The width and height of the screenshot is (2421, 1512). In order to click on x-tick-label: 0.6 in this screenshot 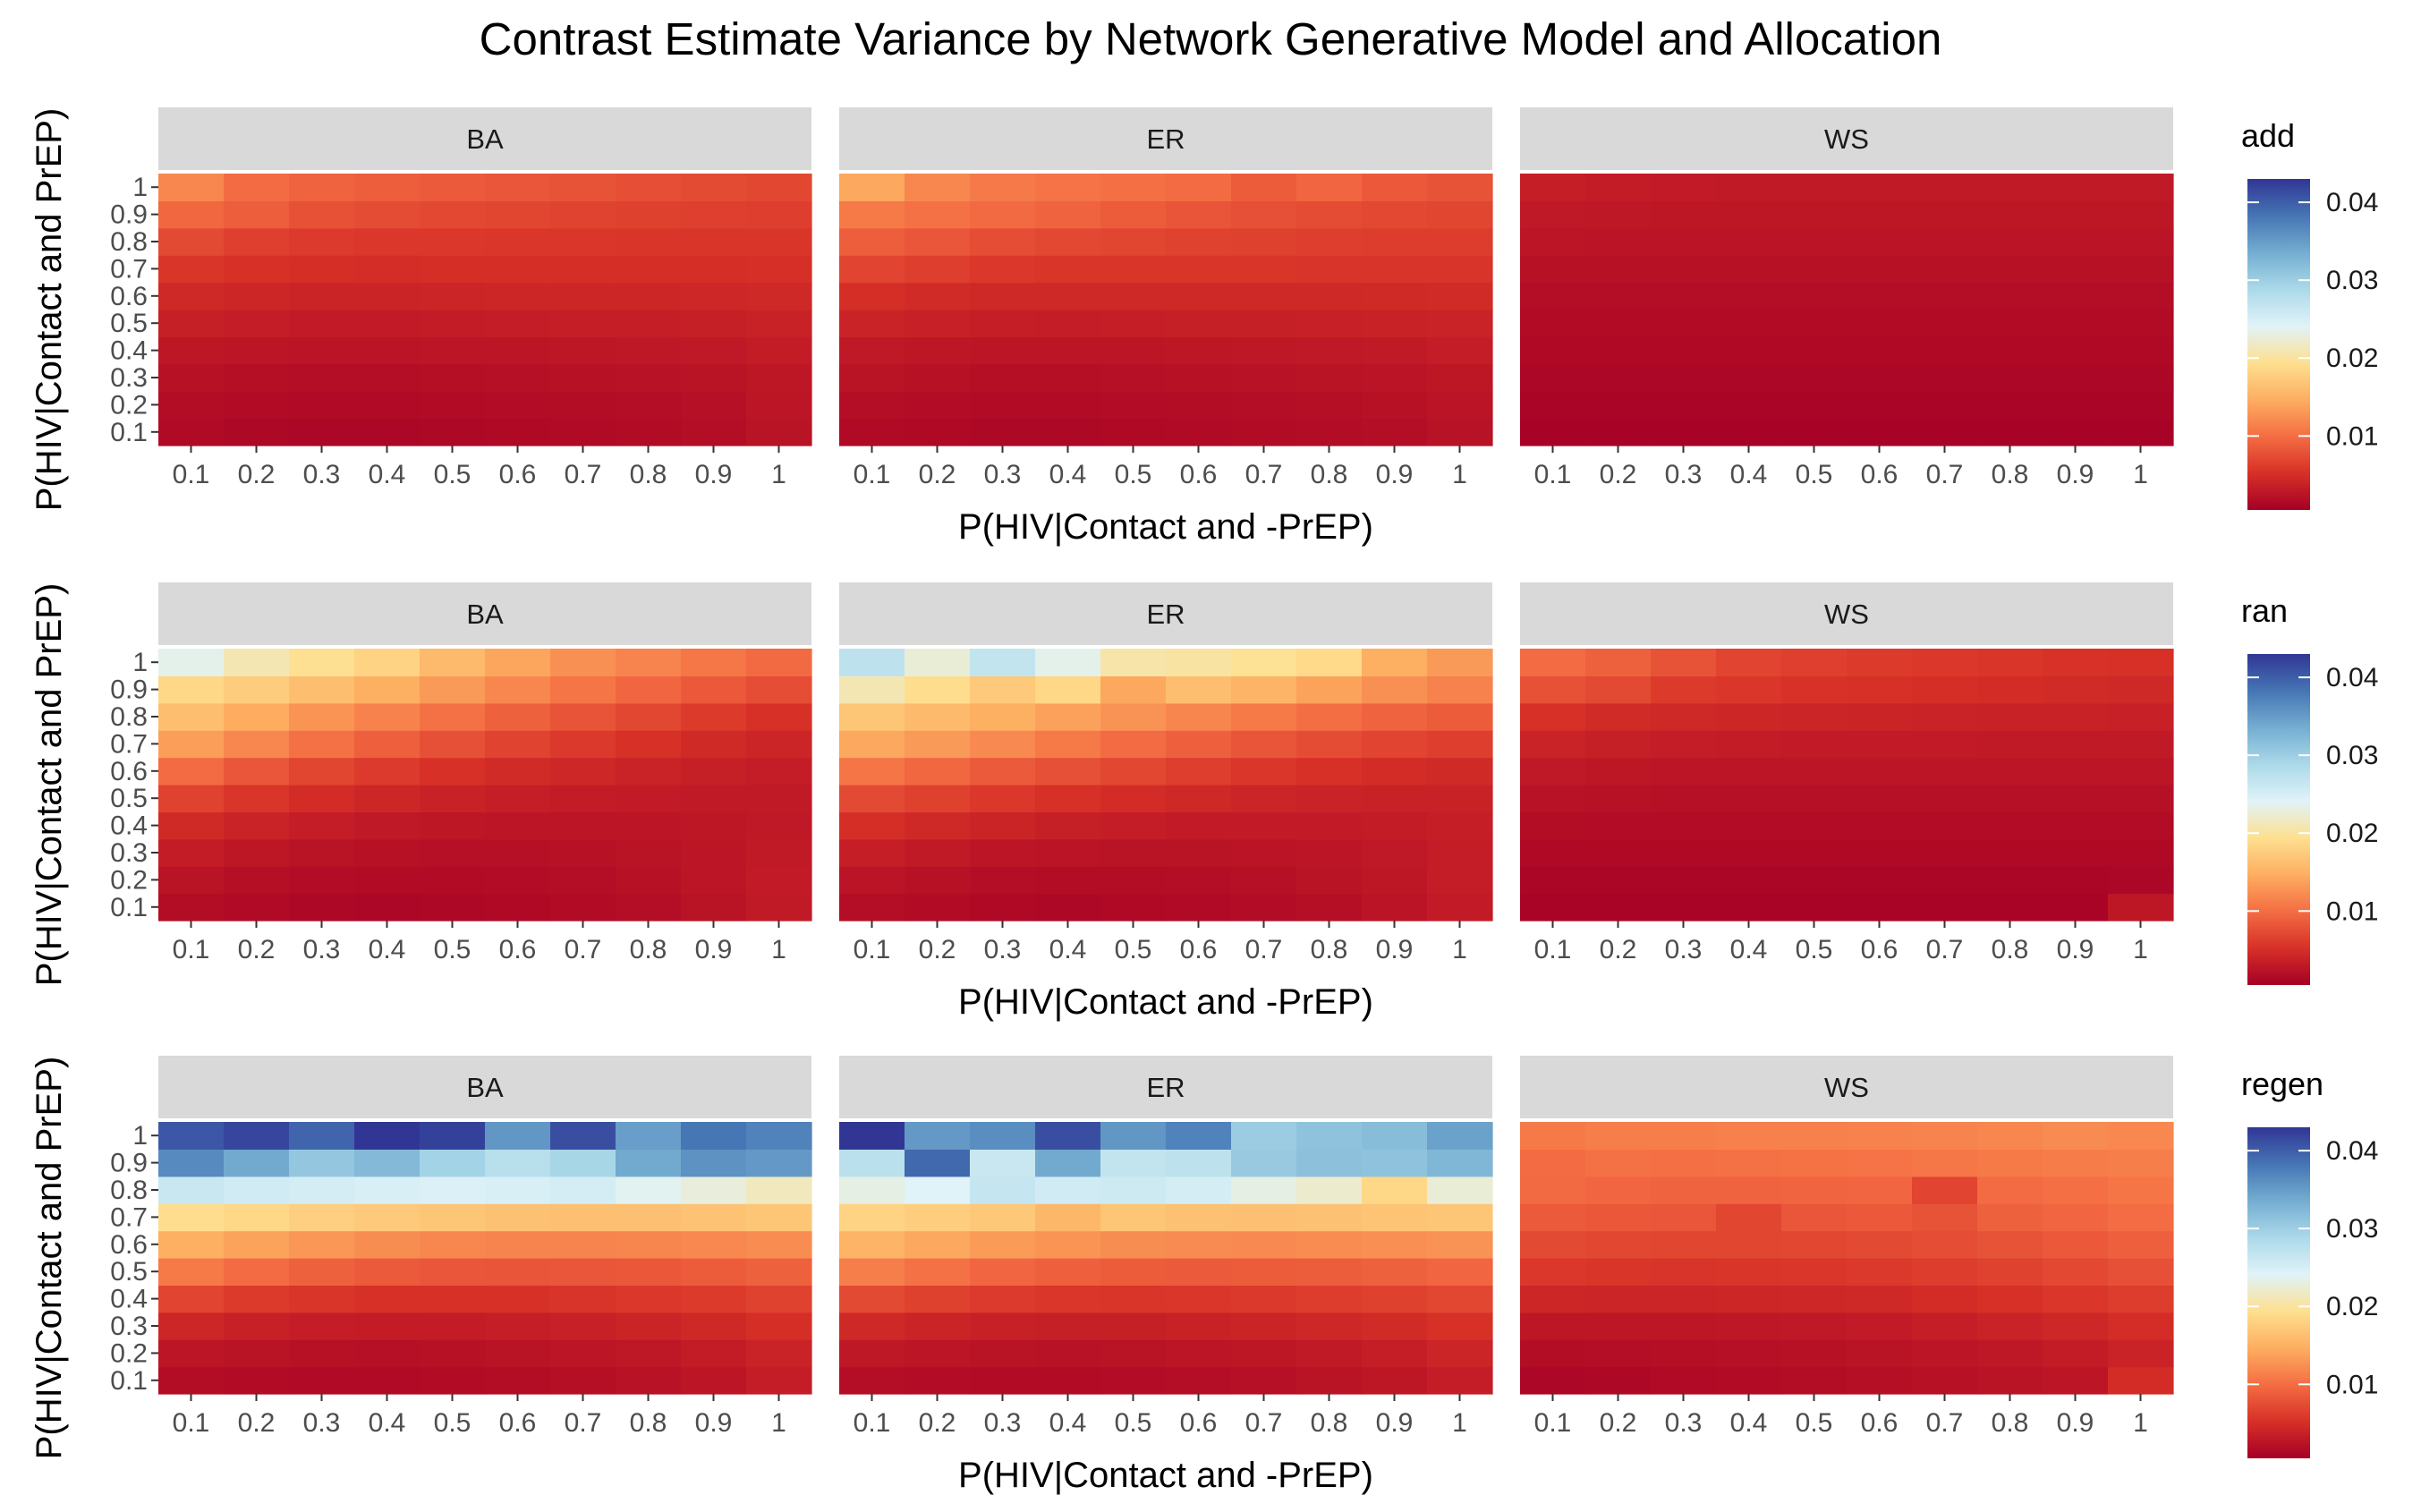, I will do `click(1199, 474)`.